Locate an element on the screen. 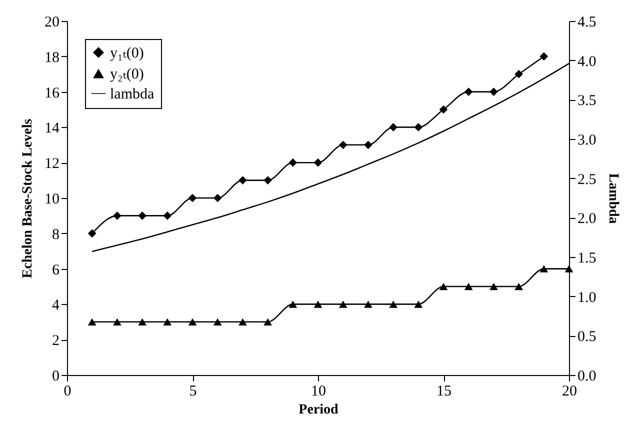 The width and height of the screenshot is (636, 430). y-tick-label: 4 is located at coordinates (56, 306).